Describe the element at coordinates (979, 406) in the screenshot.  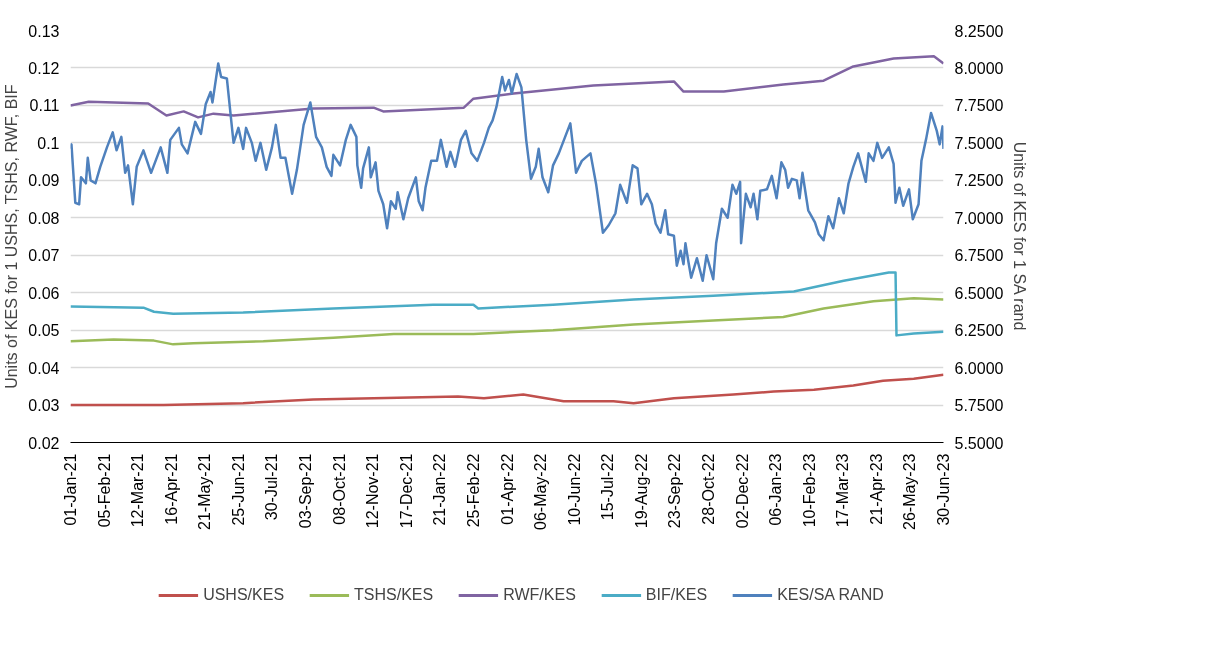
I see `y2-tick-label: 5.7500` at that location.